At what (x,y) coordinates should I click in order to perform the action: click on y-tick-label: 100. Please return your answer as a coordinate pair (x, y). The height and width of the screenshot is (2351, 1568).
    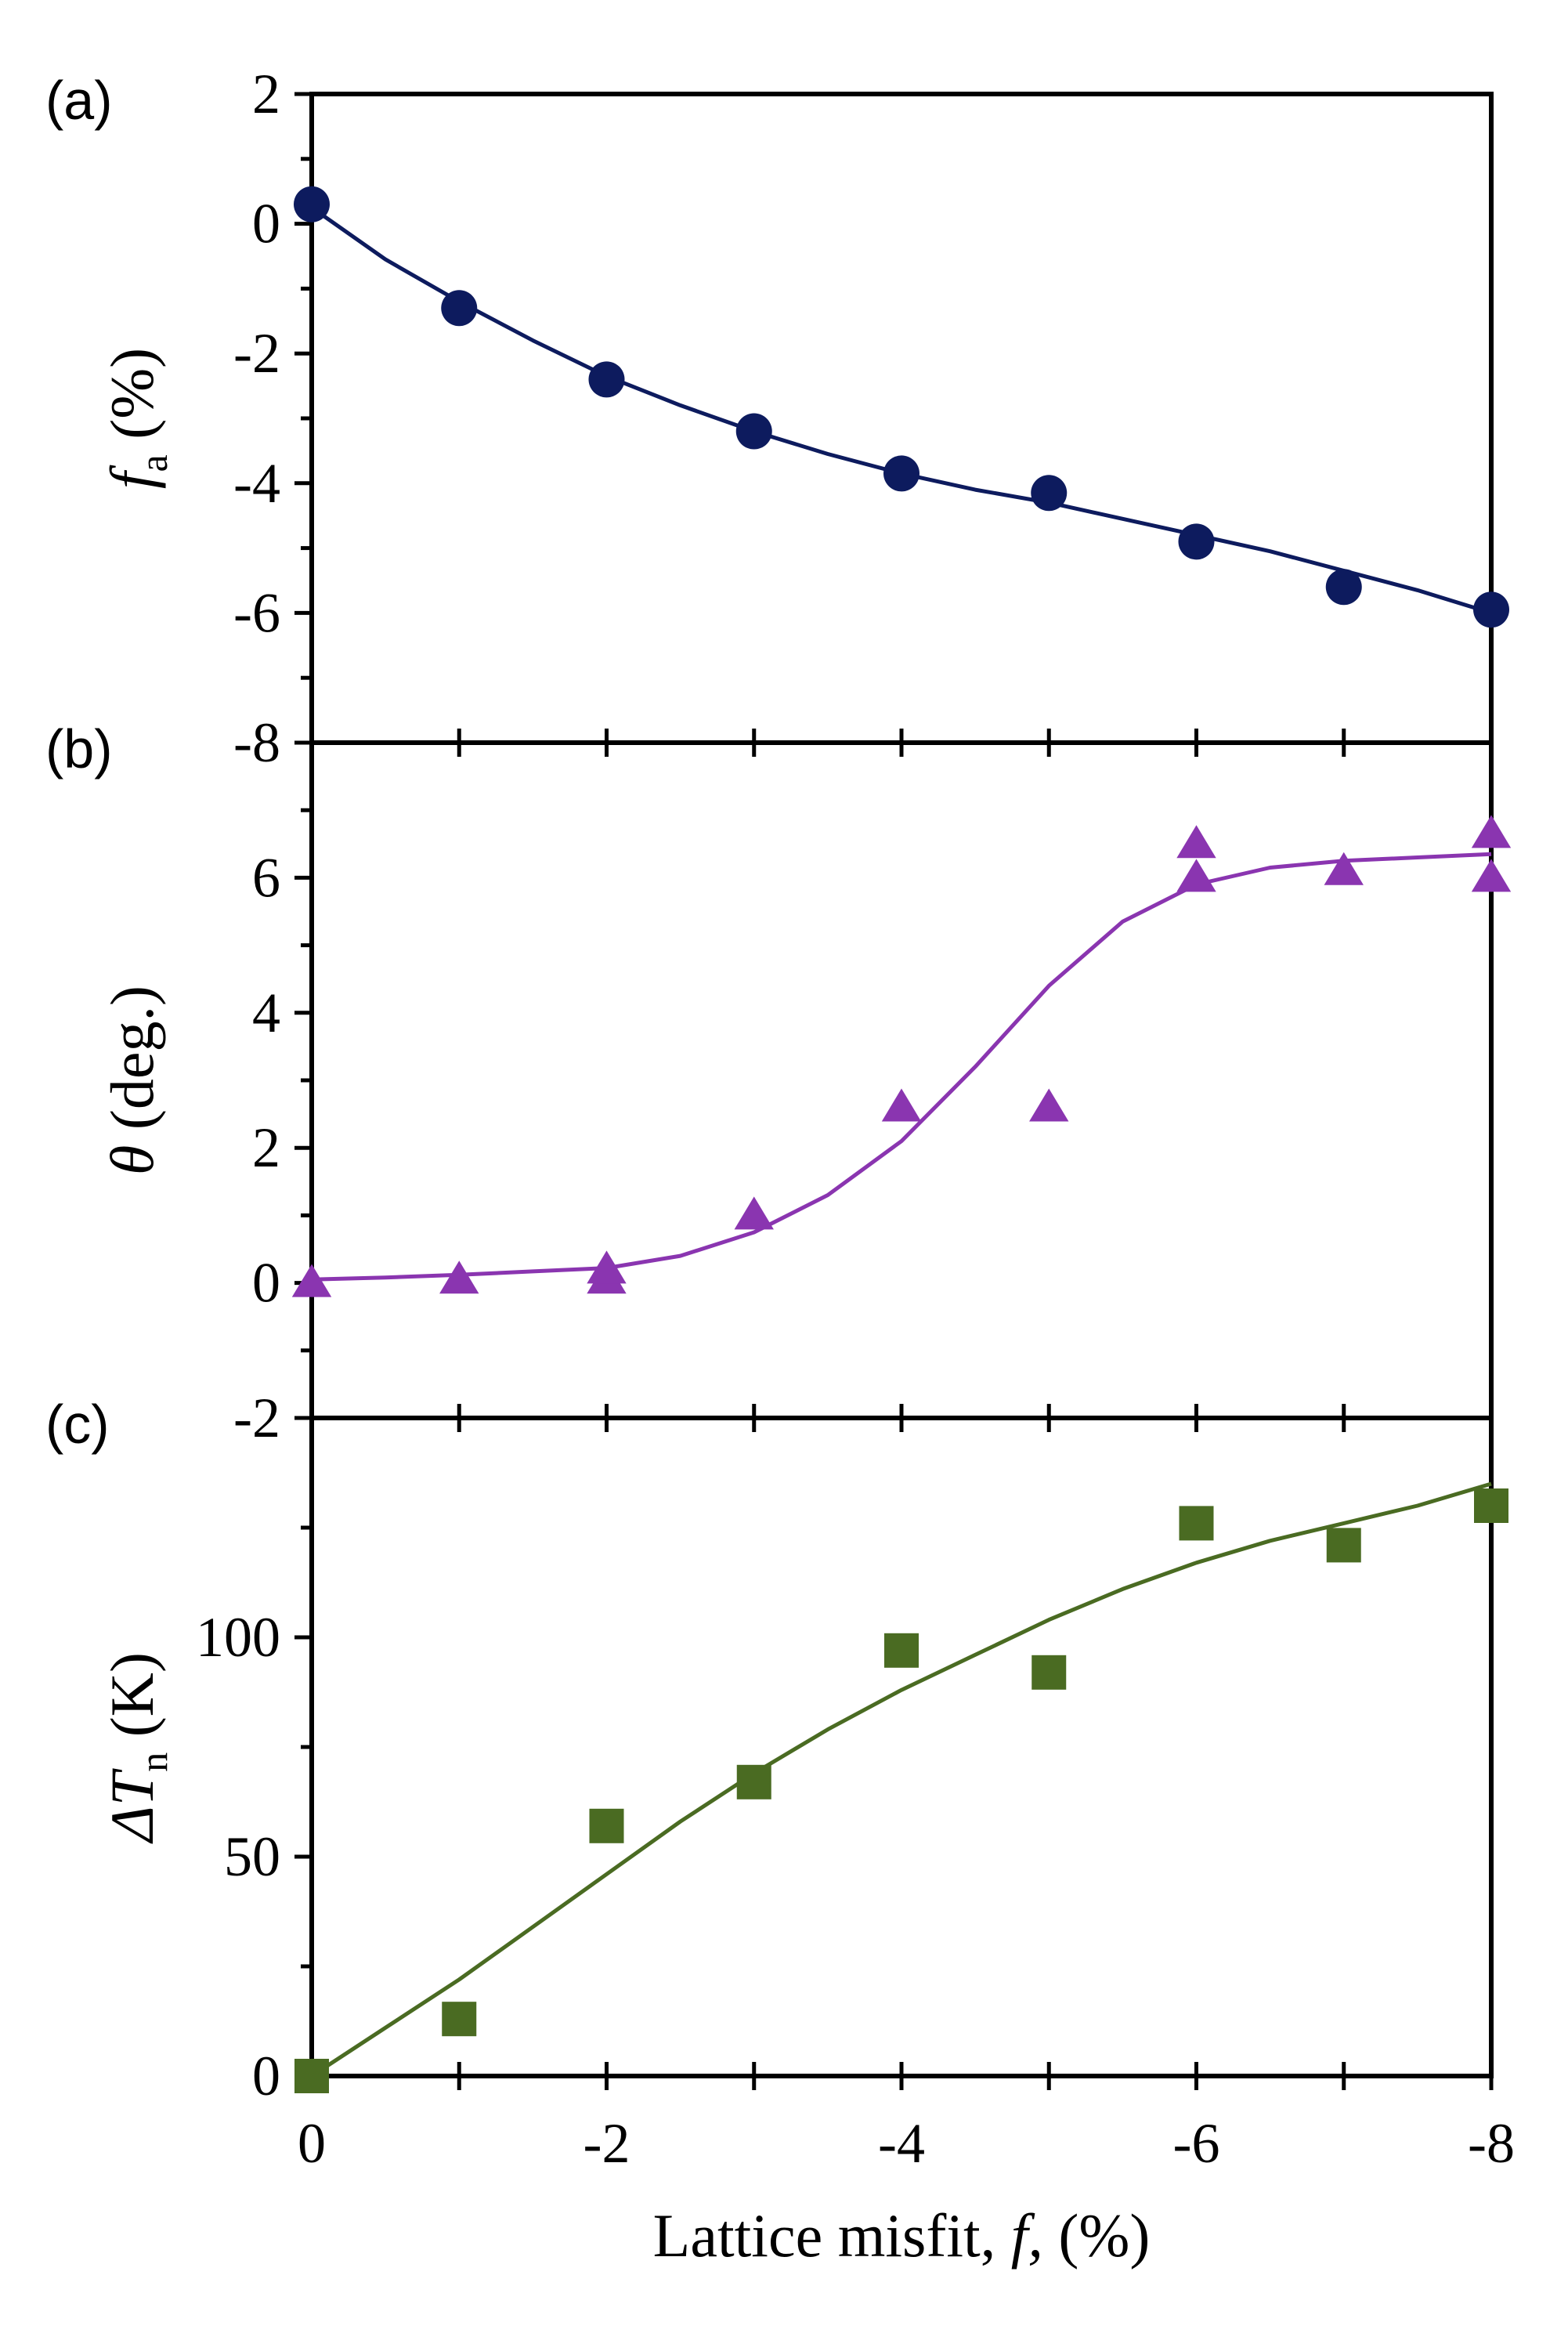
    Looking at the image, I should click on (238, 1637).